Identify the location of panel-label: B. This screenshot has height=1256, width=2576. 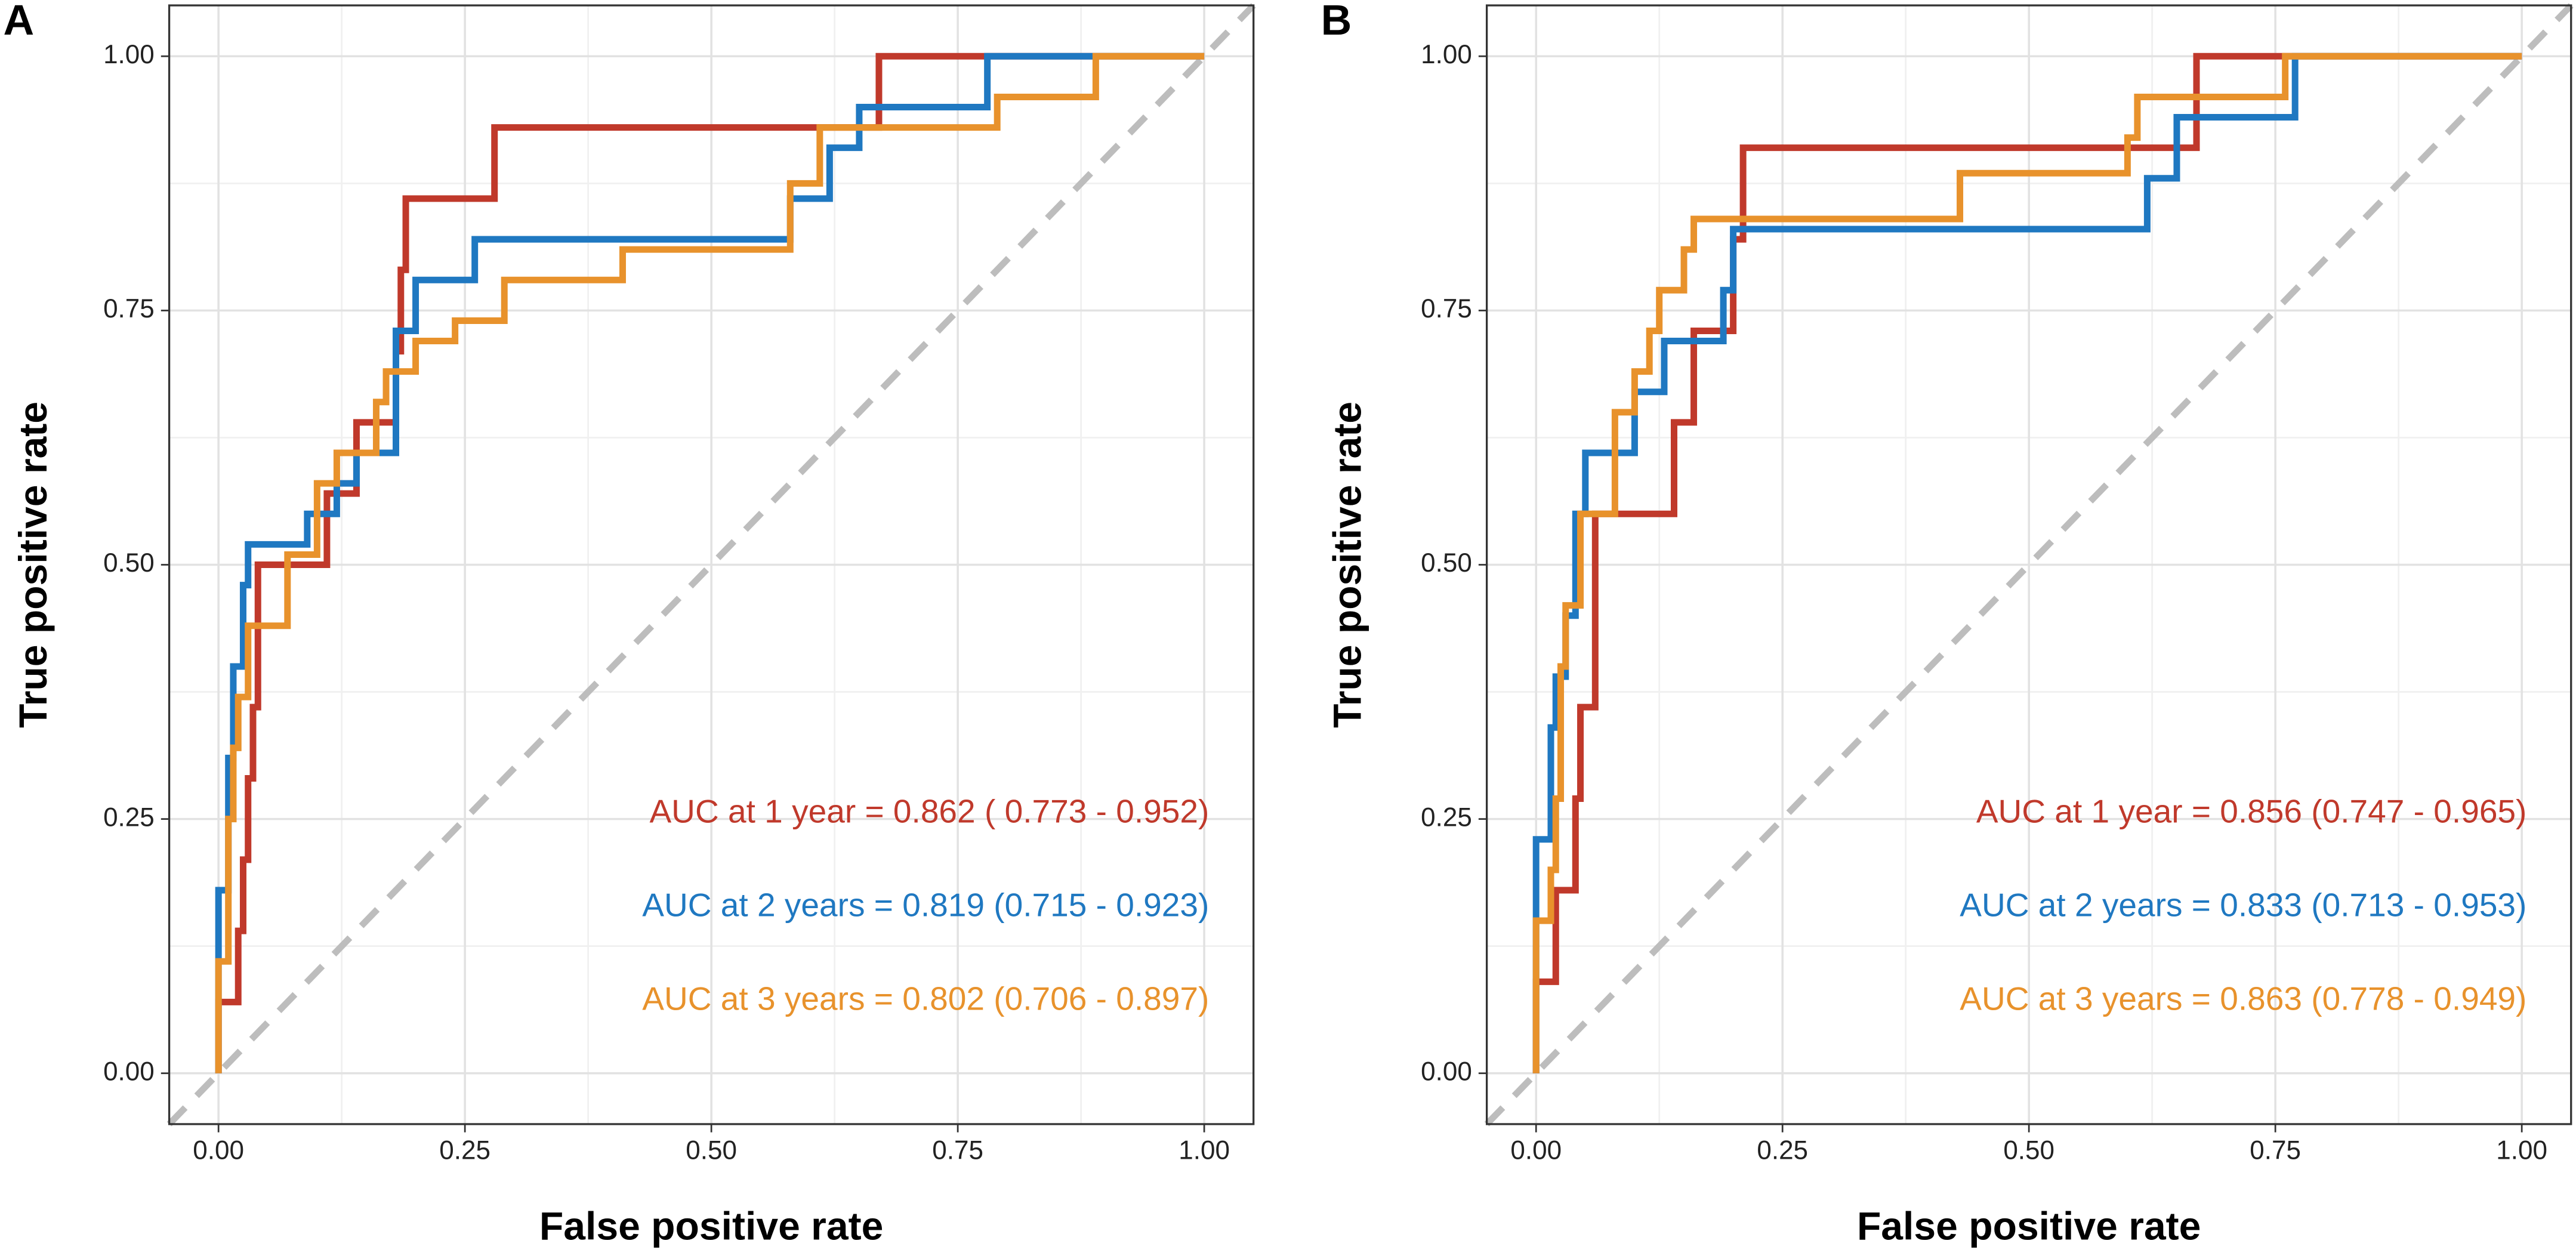
(1336, 22).